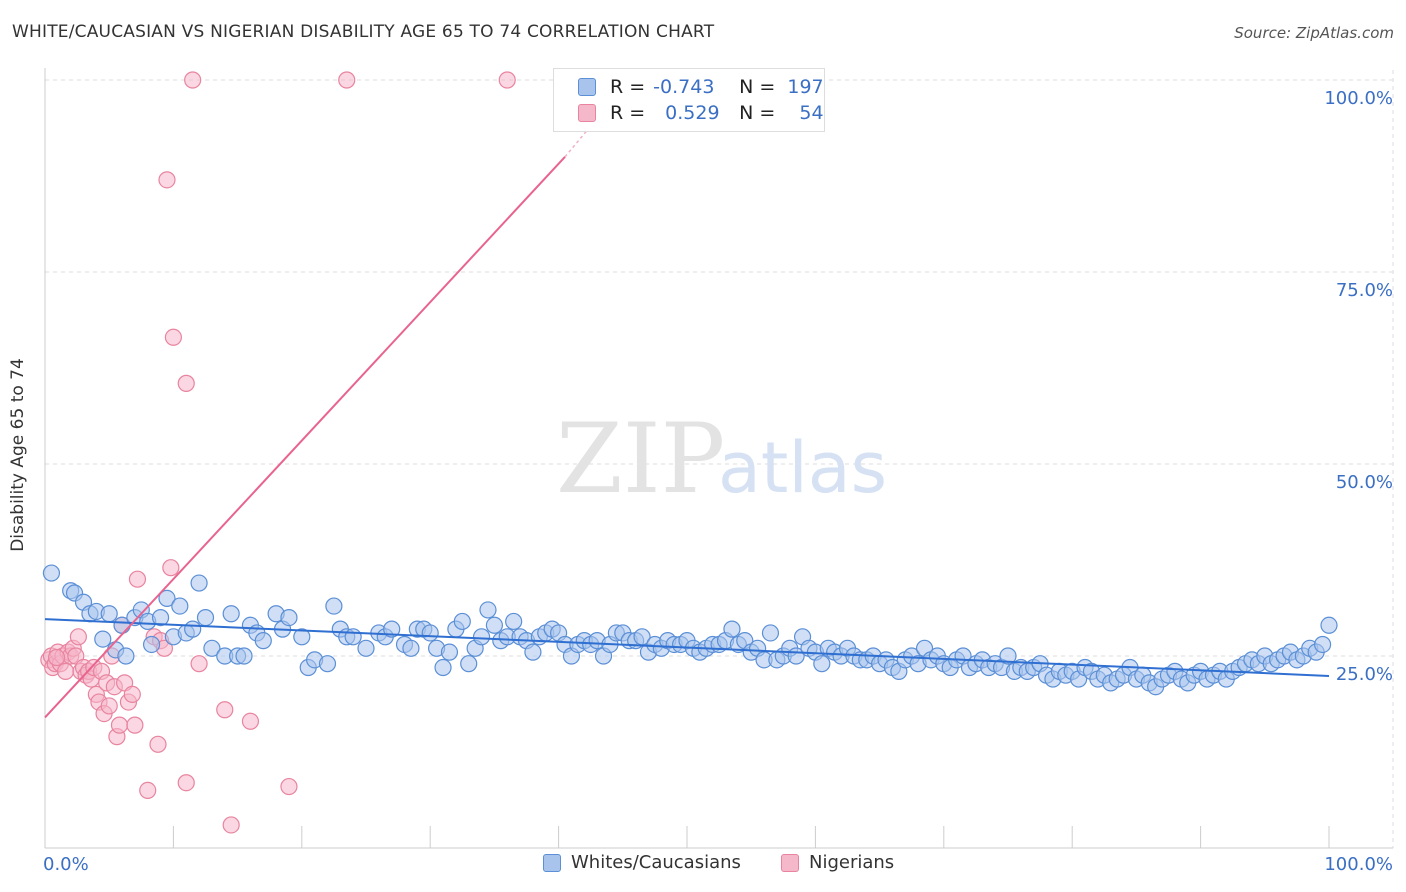  I want to click on r-value: 0.529, so click(692, 113).